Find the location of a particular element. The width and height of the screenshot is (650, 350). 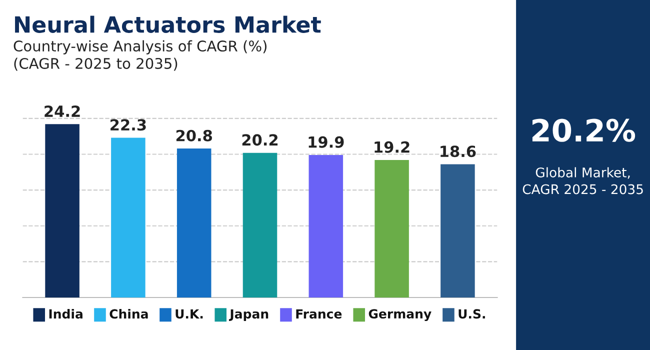

x-tick-label: U.K. is located at coordinates (189, 314).